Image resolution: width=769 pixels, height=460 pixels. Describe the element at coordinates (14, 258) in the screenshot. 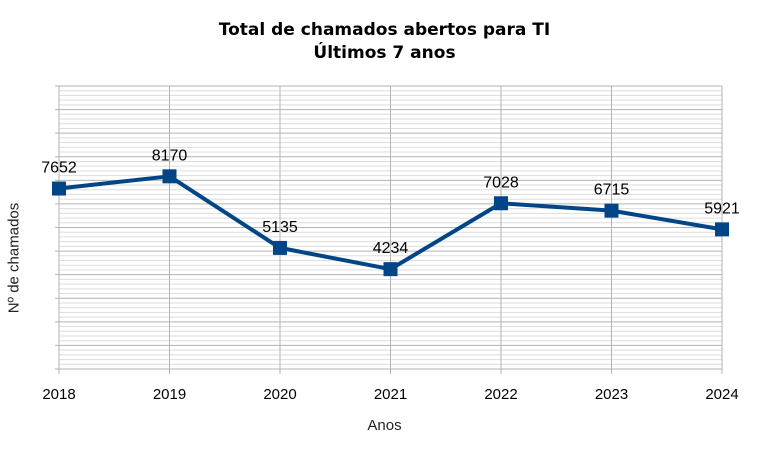

I see `y-axis-label: Nº de chamados` at that location.